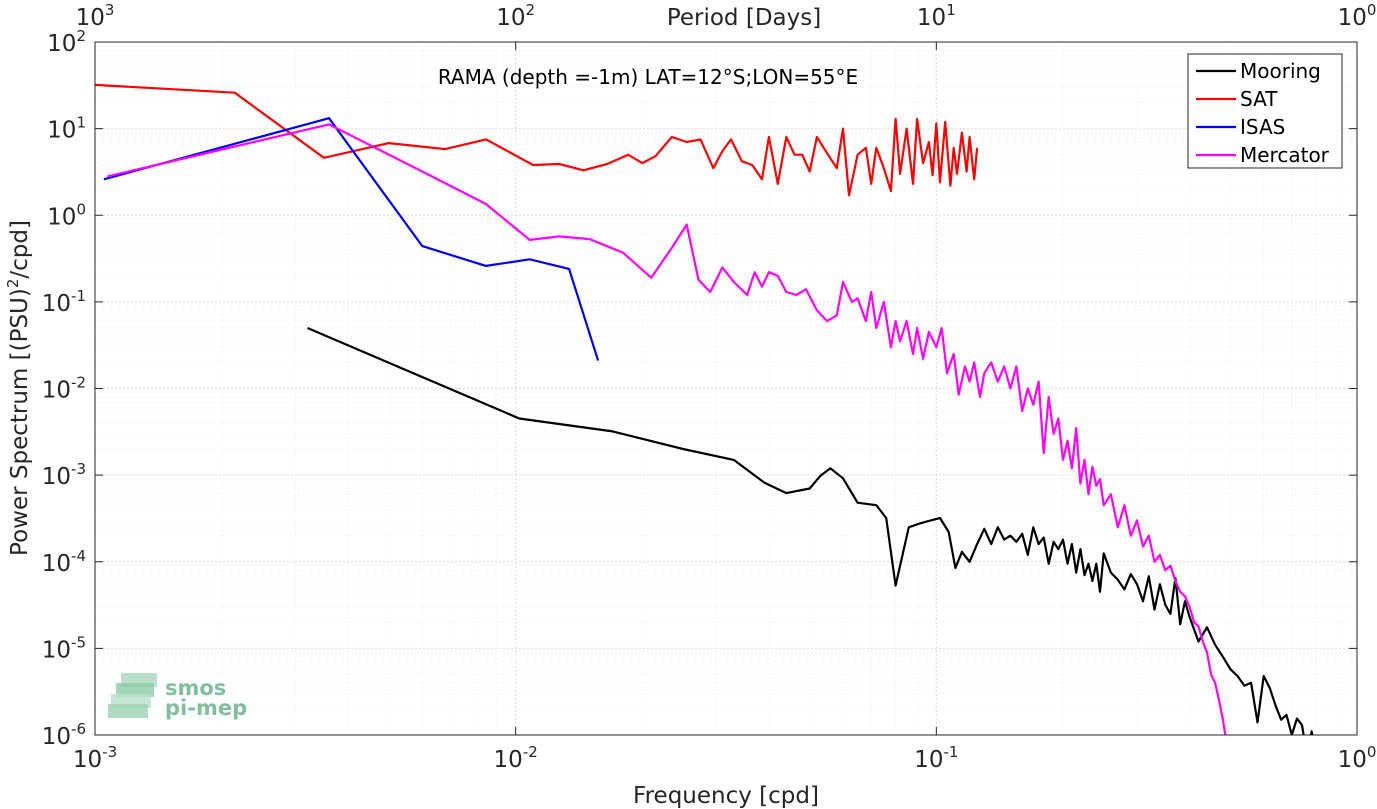  I want to click on y-axis-label-superscript: 2, so click(13, 284).